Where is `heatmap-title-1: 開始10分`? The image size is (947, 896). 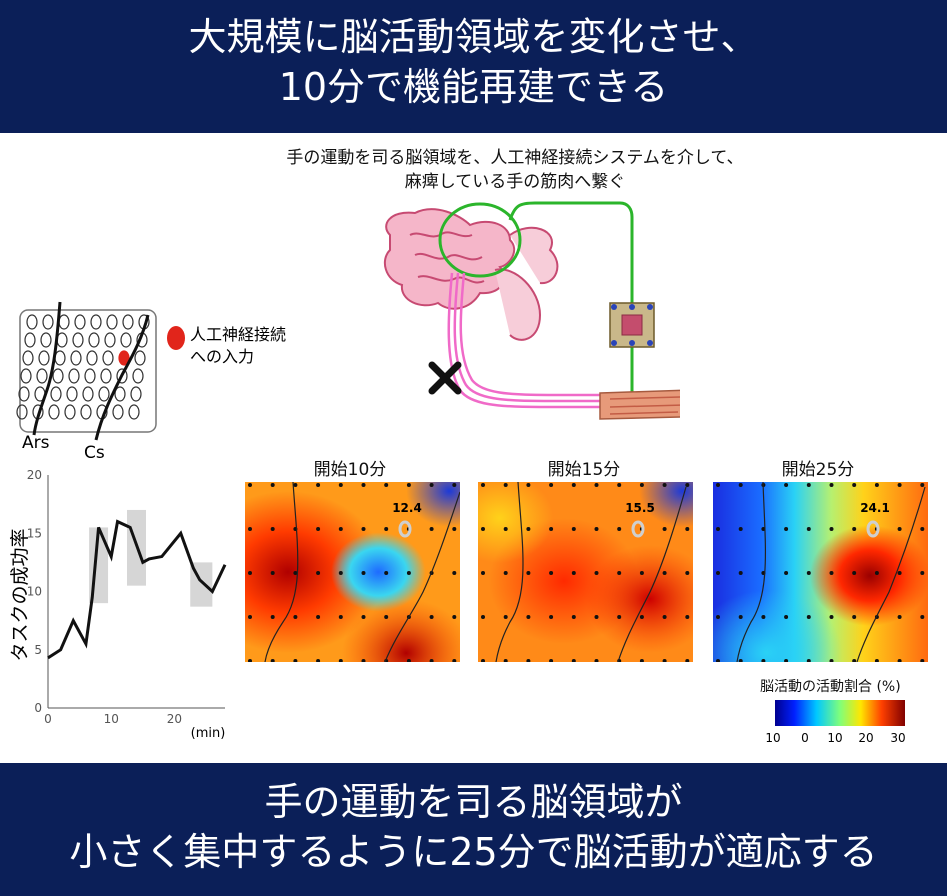 heatmap-title-1: 開始10分 is located at coordinates (350, 470).